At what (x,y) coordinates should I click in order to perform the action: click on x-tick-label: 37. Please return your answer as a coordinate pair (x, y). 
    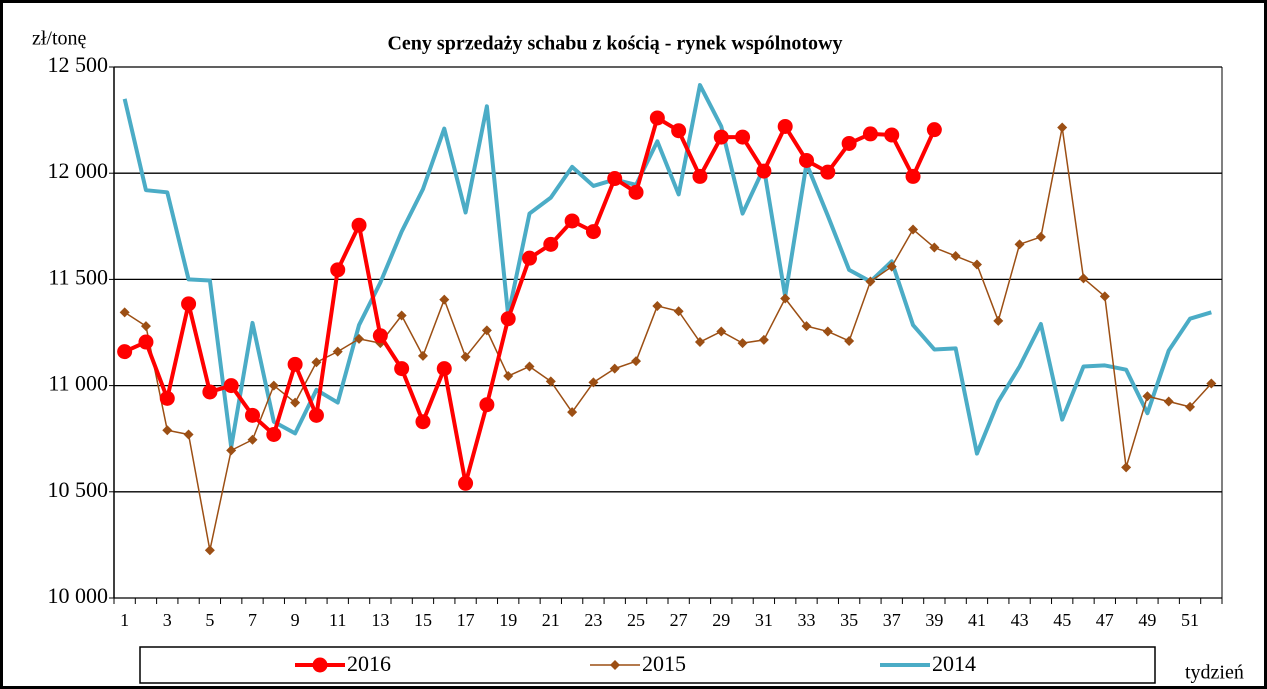
    Looking at the image, I should click on (892, 620).